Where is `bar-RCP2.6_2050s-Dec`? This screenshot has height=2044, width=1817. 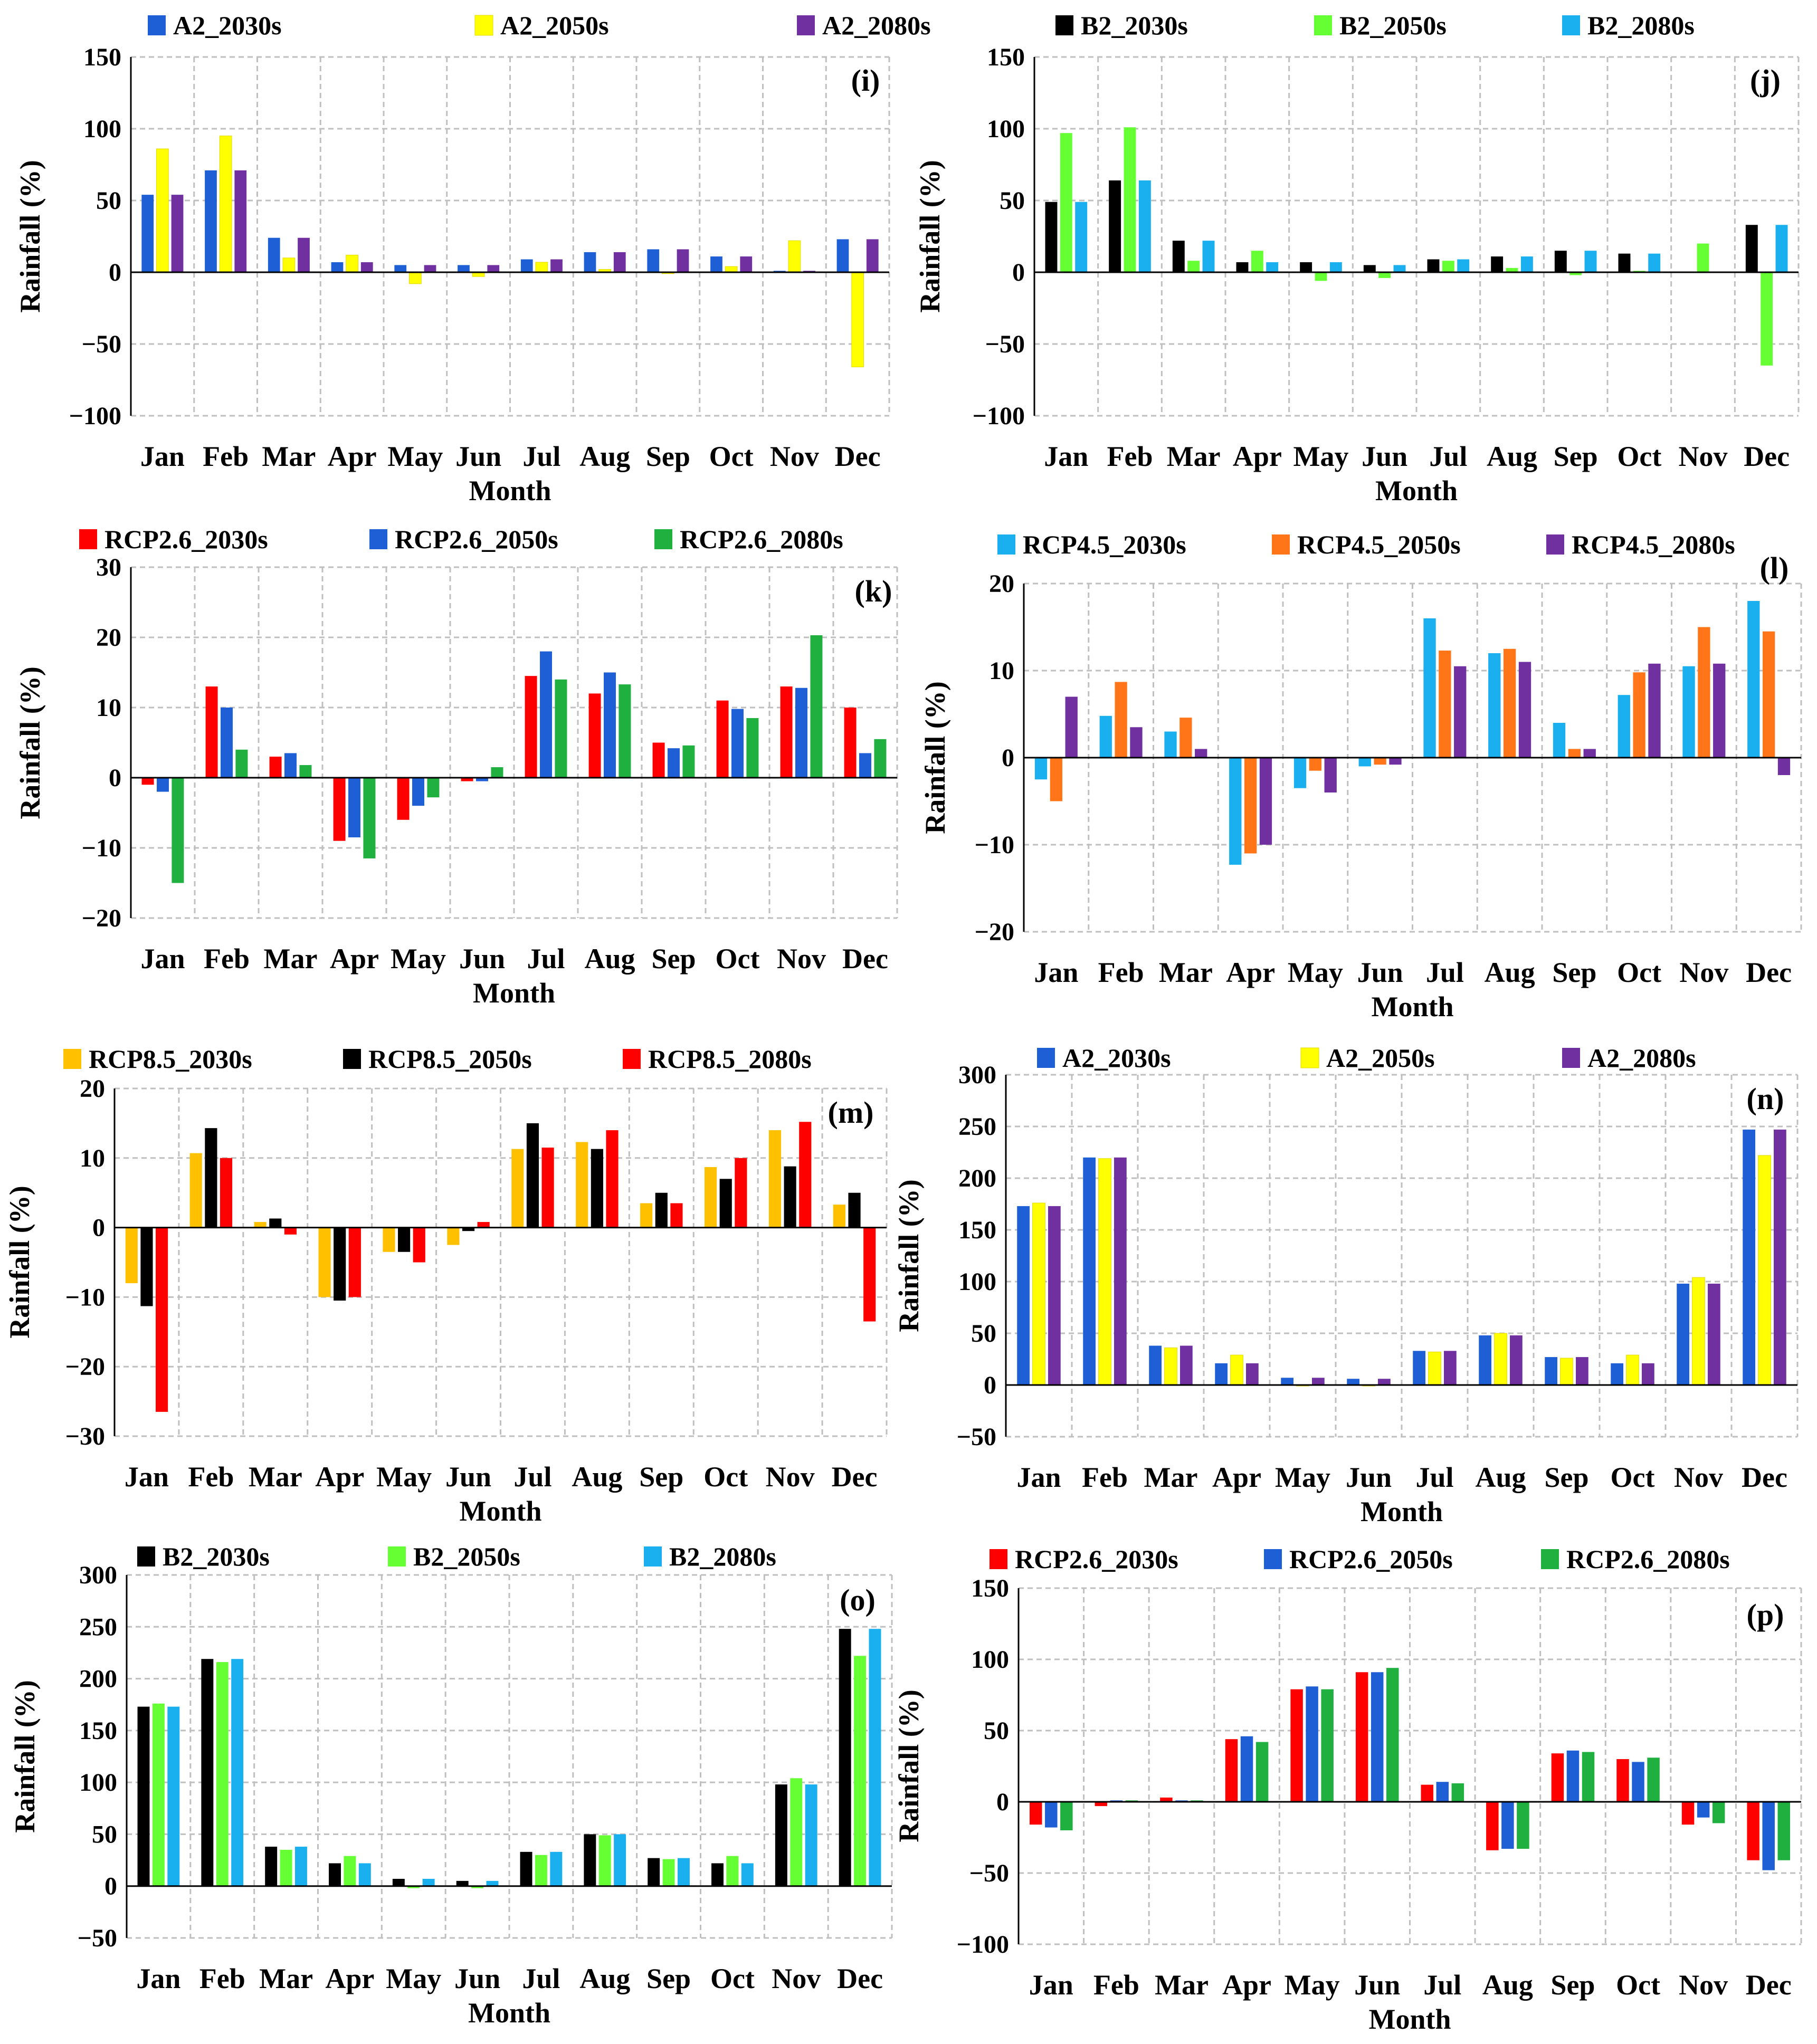 bar-RCP2.6_2050s-Dec is located at coordinates (865, 765).